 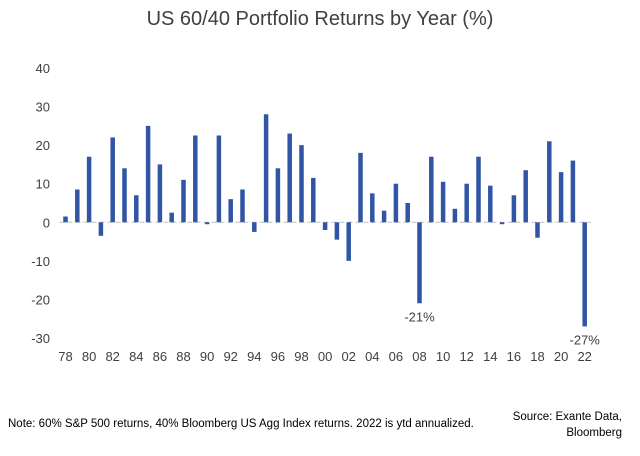 I want to click on x-tick-label: 78, so click(x=65, y=356).